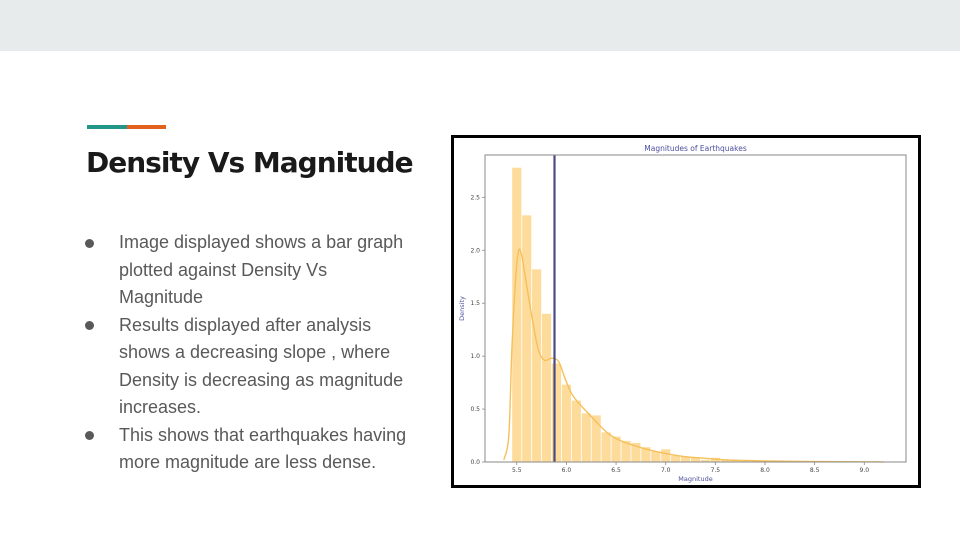 This screenshot has width=960, height=540. What do you see at coordinates (250, 162) in the screenshot?
I see `slide-title: Density Vs Magnitude` at bounding box center [250, 162].